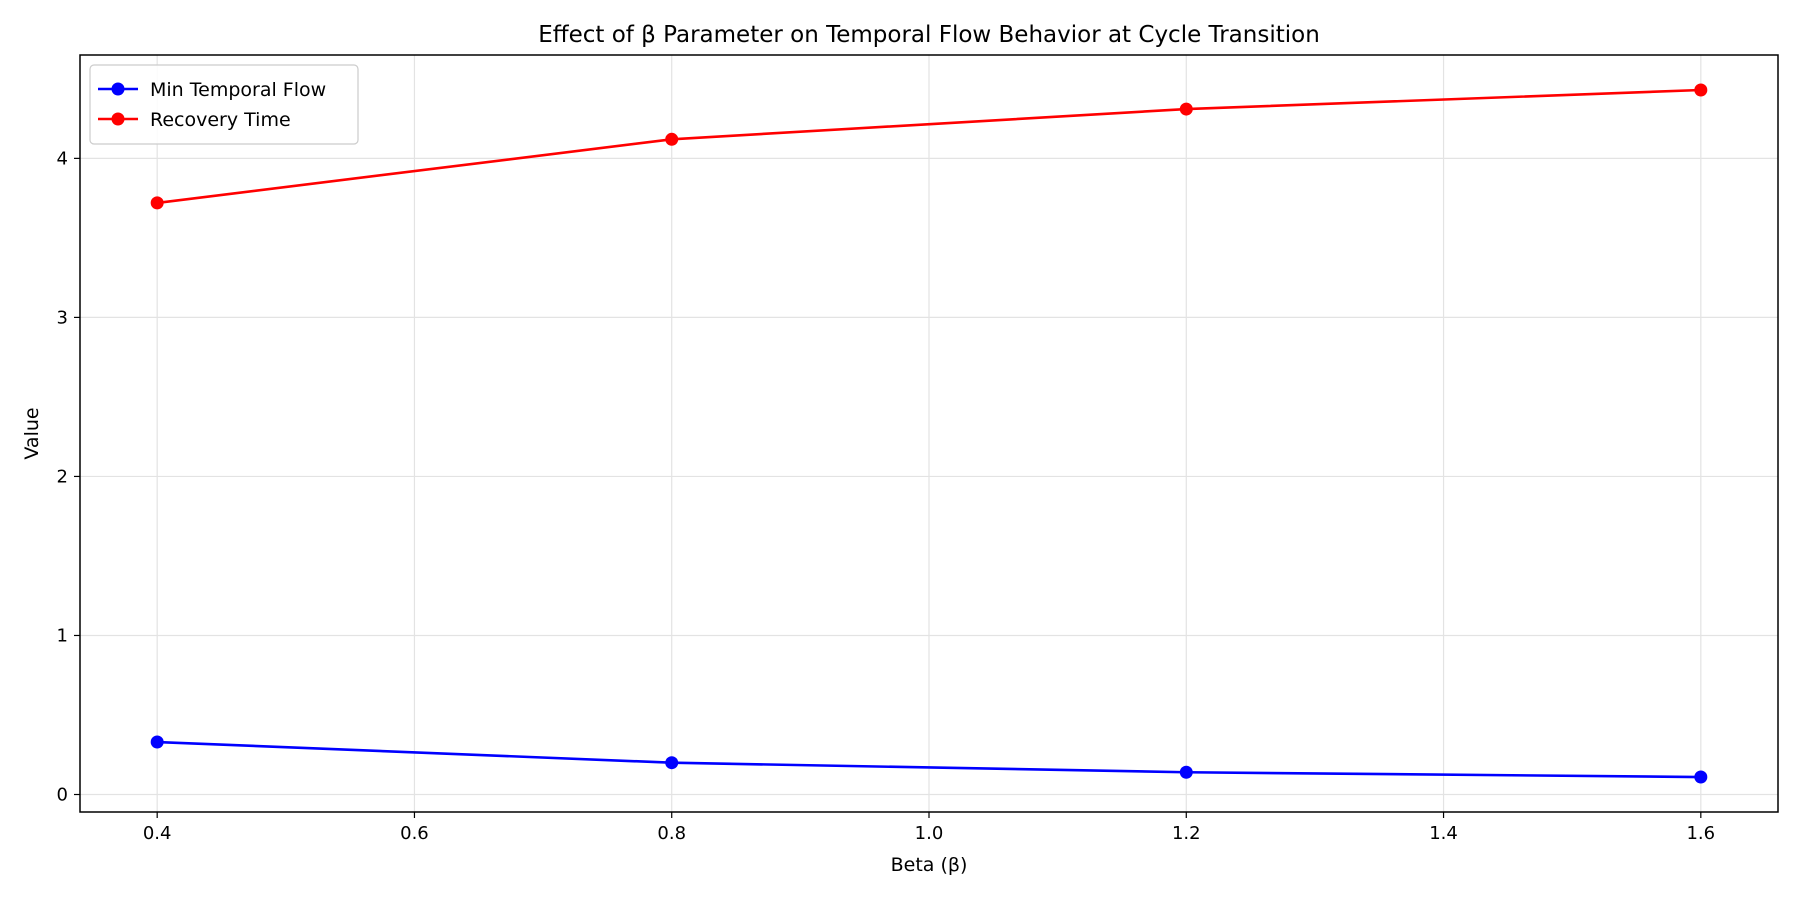 This screenshot has width=1800, height=900. I want to click on legend-box, so click(224, 104).